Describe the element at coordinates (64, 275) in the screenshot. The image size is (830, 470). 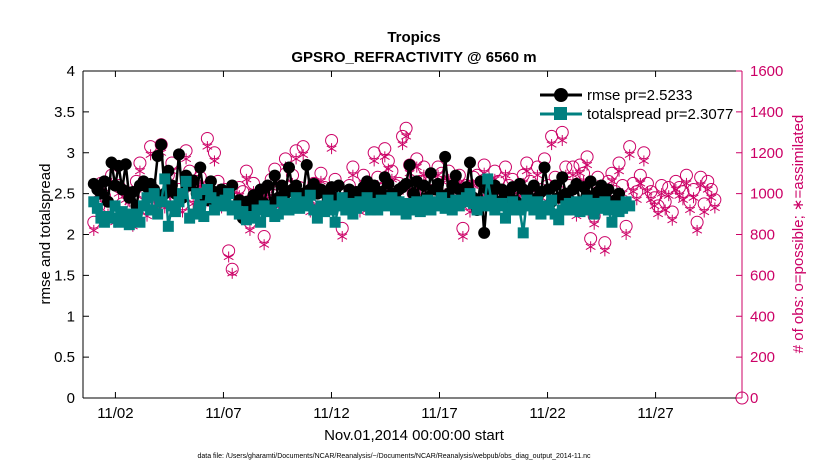
I see `y-tick-label-left: 1.5` at that location.